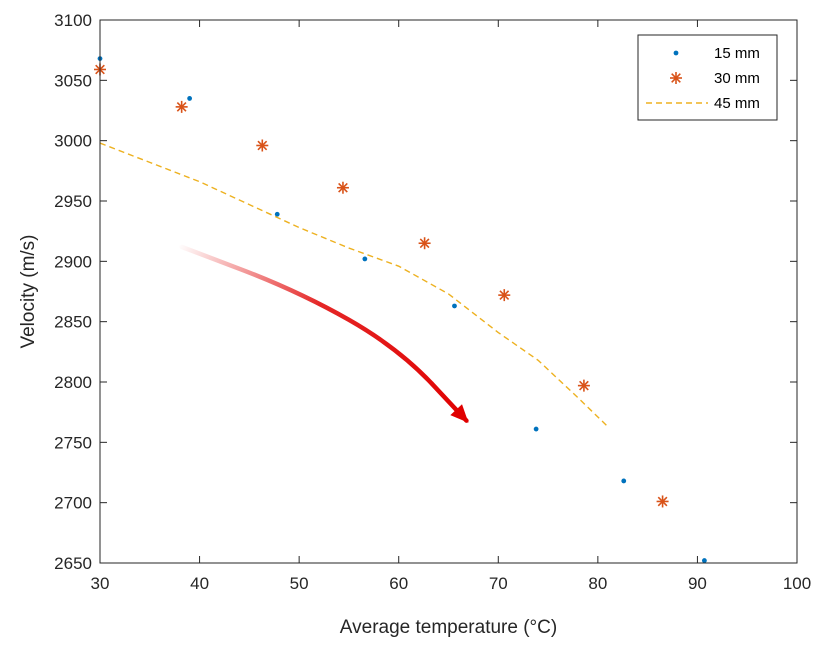 Image resolution: width=824 pixels, height=646 pixels. I want to click on x-tick-label-3: 60, so click(398, 583).